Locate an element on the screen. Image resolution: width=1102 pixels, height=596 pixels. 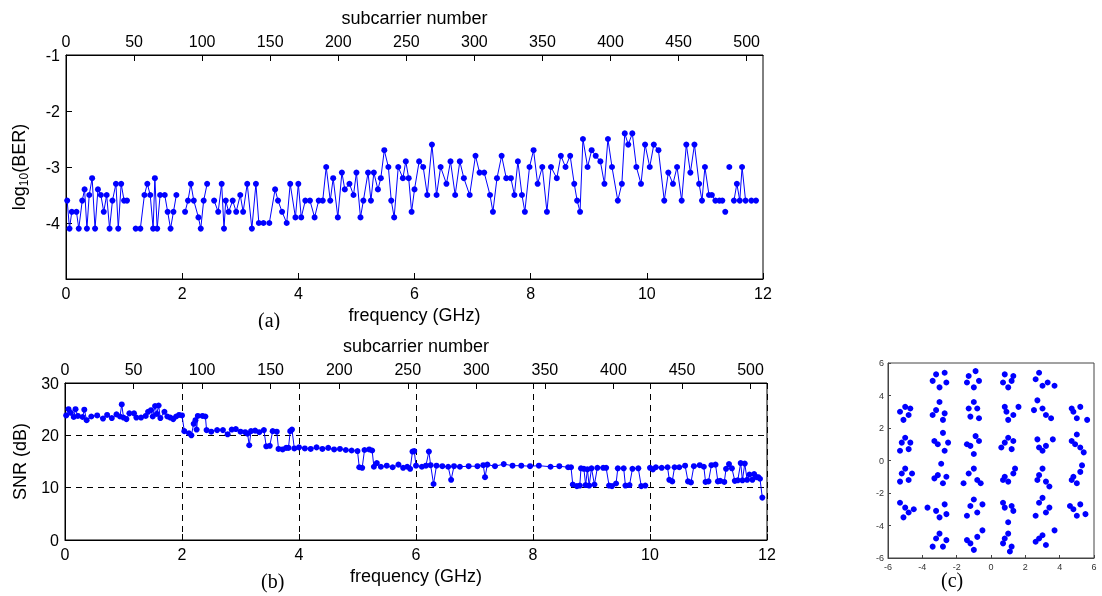
y-axis-title: log10(BER) is located at coordinates (20, 167).